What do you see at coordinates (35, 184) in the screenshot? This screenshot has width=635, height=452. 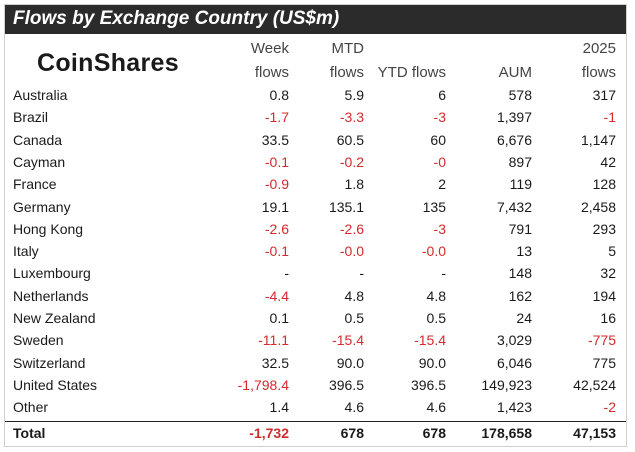 I see `country-name-cell: France` at bounding box center [35, 184].